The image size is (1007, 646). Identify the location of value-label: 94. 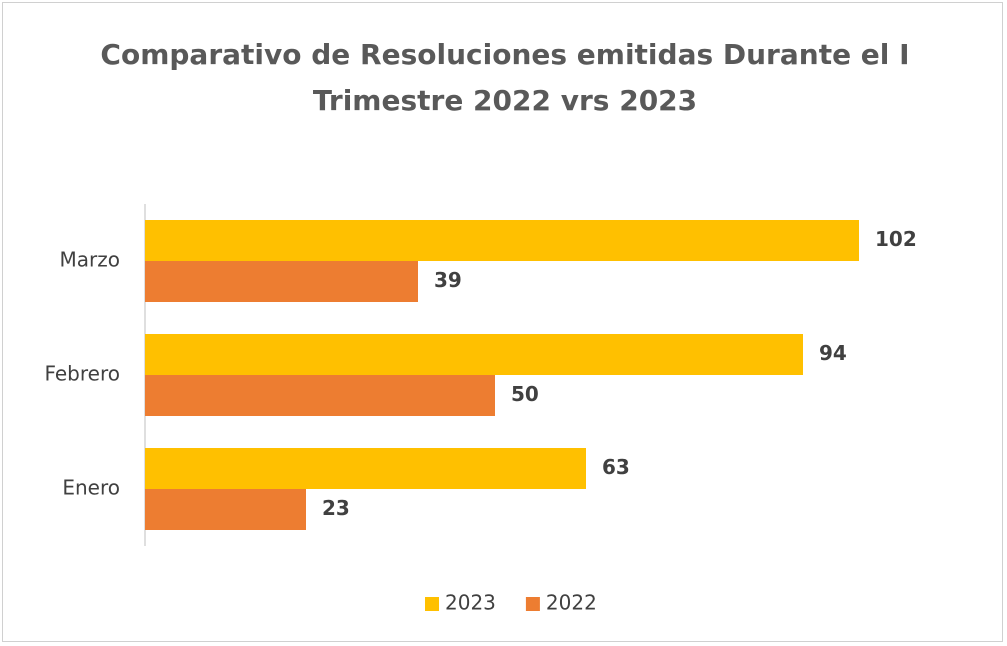
(833, 353).